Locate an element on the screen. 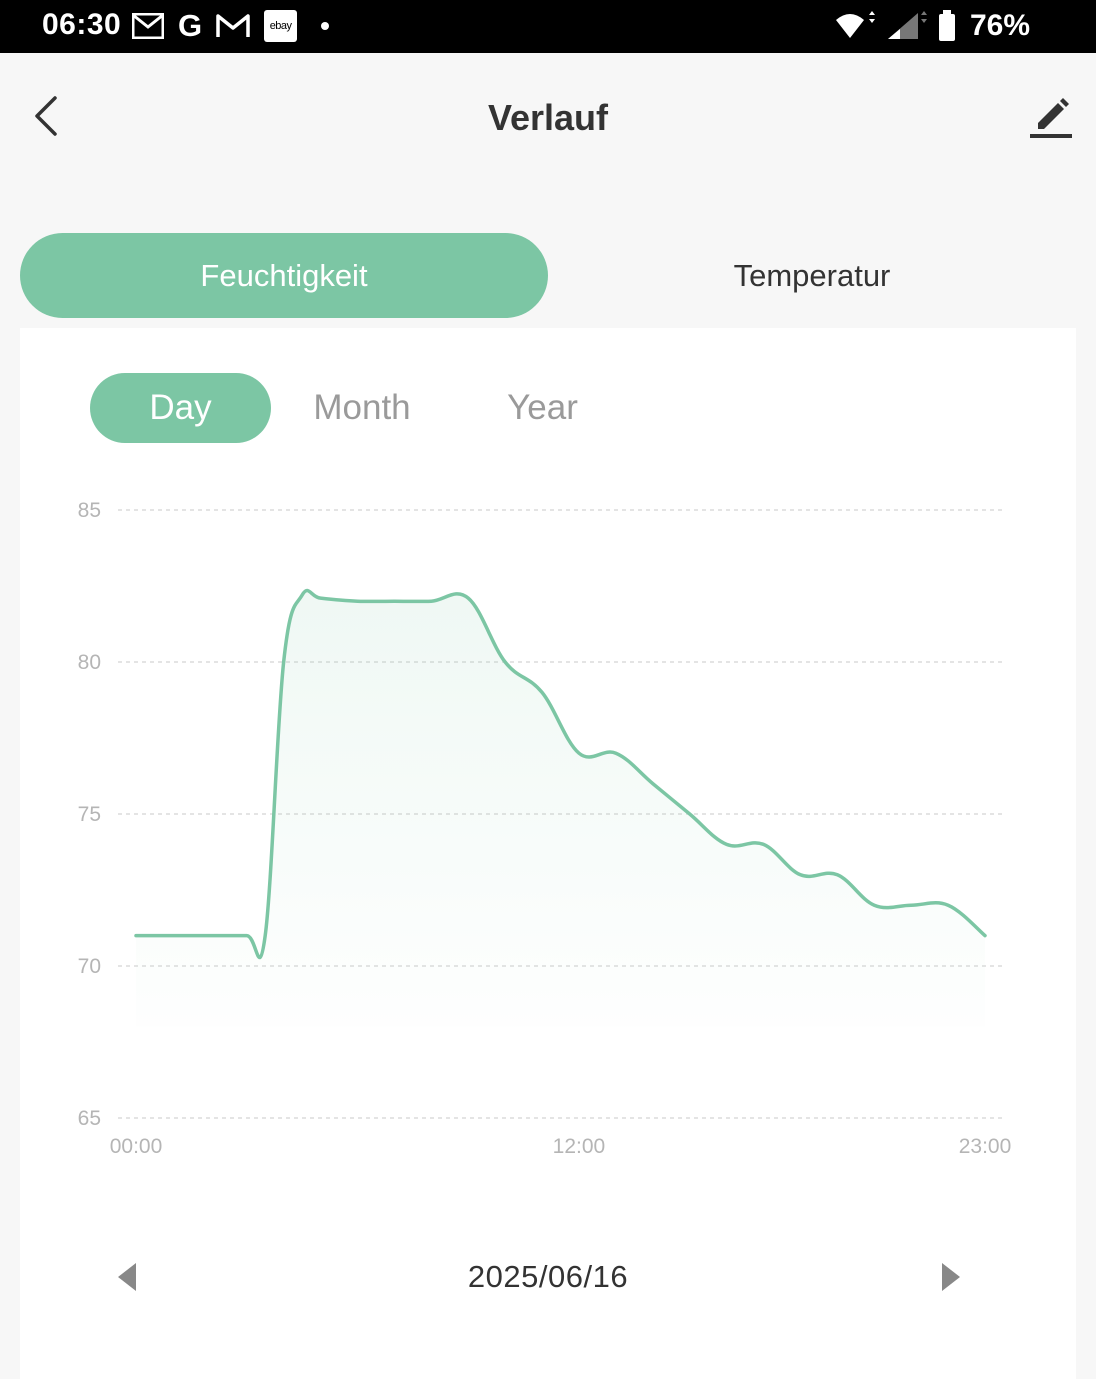 This screenshot has width=1096, height=1379. status-notification-icons: G ebay is located at coordinates (231, 25).